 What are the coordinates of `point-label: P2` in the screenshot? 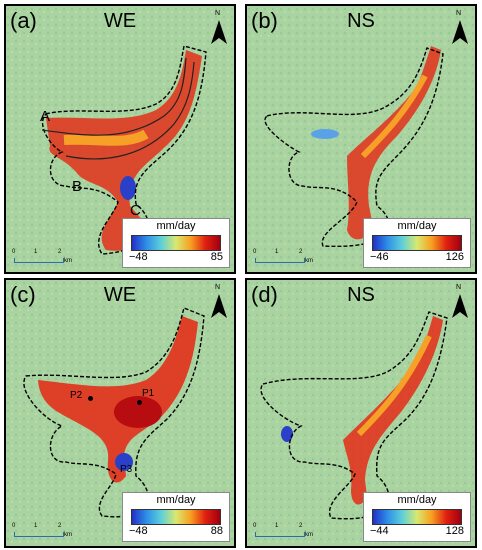 It's located at (76, 395).